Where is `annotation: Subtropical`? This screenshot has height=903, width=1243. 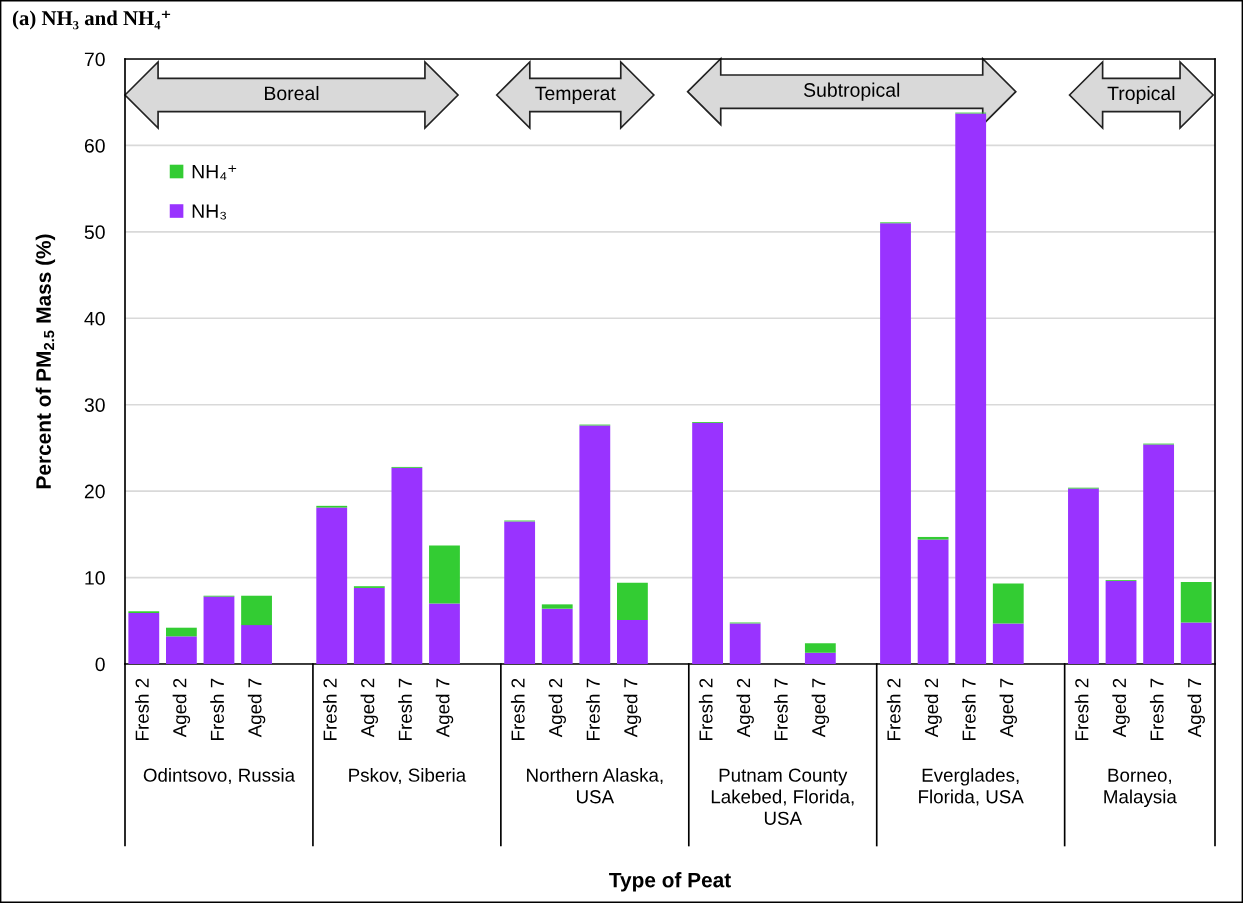
annotation: Subtropical is located at coordinates (851, 91).